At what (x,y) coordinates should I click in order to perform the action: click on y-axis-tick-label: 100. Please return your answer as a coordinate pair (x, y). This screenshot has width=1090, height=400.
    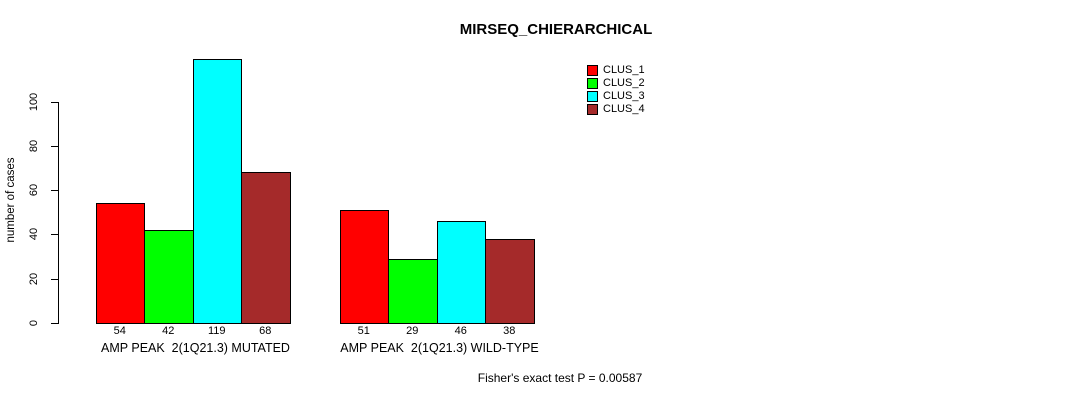
    Looking at the image, I should click on (34, 101).